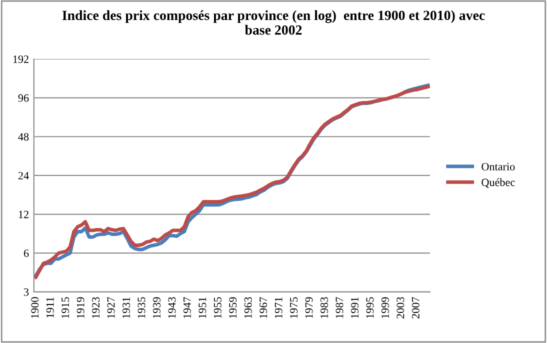 The height and width of the screenshot is (343, 547). Describe the element at coordinates (309, 307) in the screenshot. I see `x-tick-label: 1979` at that location.